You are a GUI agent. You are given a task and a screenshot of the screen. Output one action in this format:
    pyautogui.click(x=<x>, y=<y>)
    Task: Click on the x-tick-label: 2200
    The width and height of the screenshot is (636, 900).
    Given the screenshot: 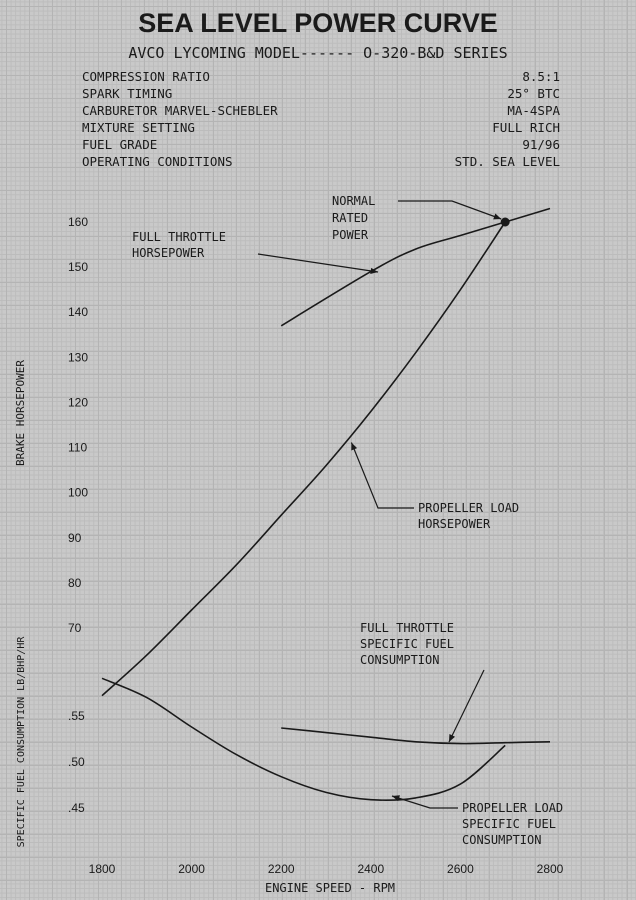 What is the action you would take?
    pyautogui.click(x=281, y=869)
    